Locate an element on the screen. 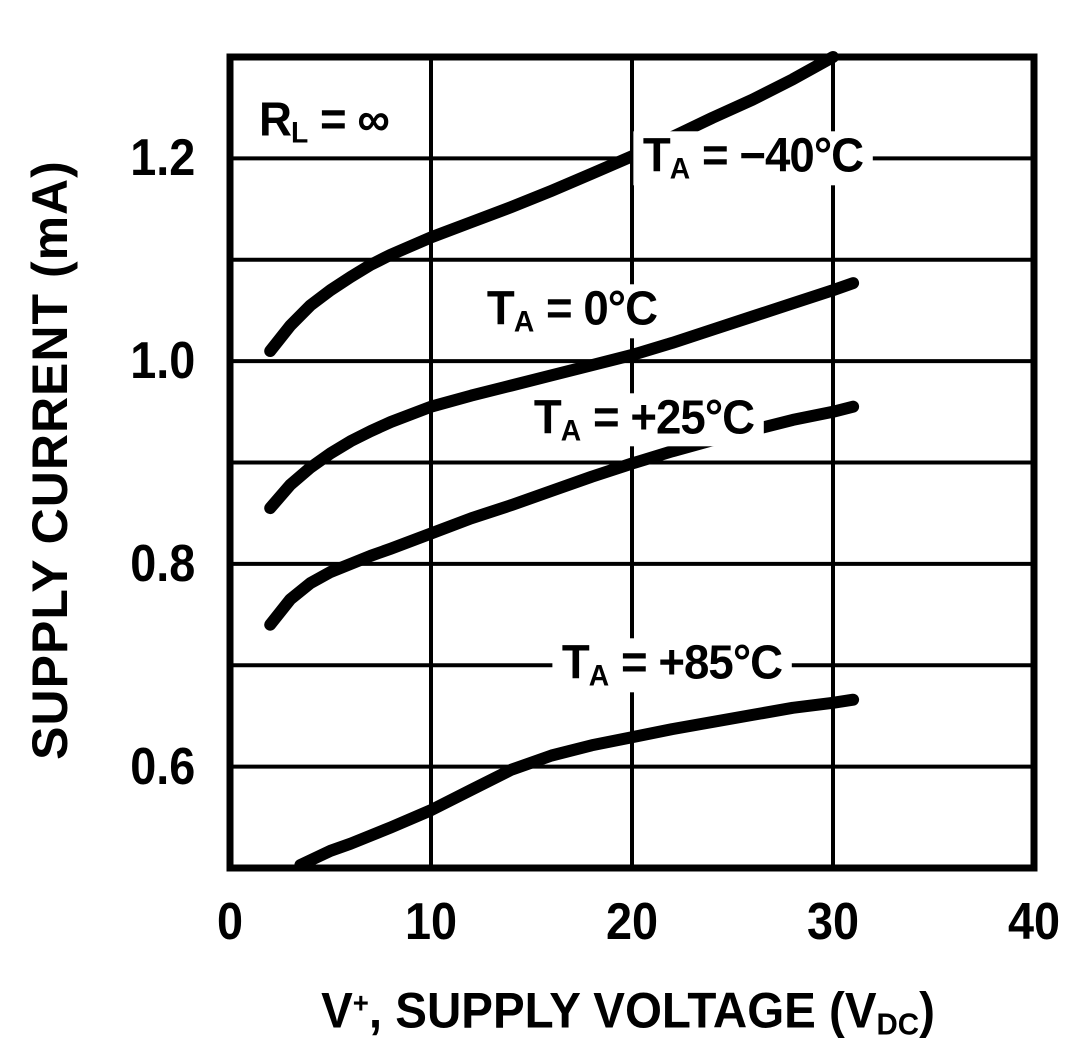 The height and width of the screenshot is (1058, 1085). x-axis-title-dc-subscript: DC is located at coordinates (898, 1024).